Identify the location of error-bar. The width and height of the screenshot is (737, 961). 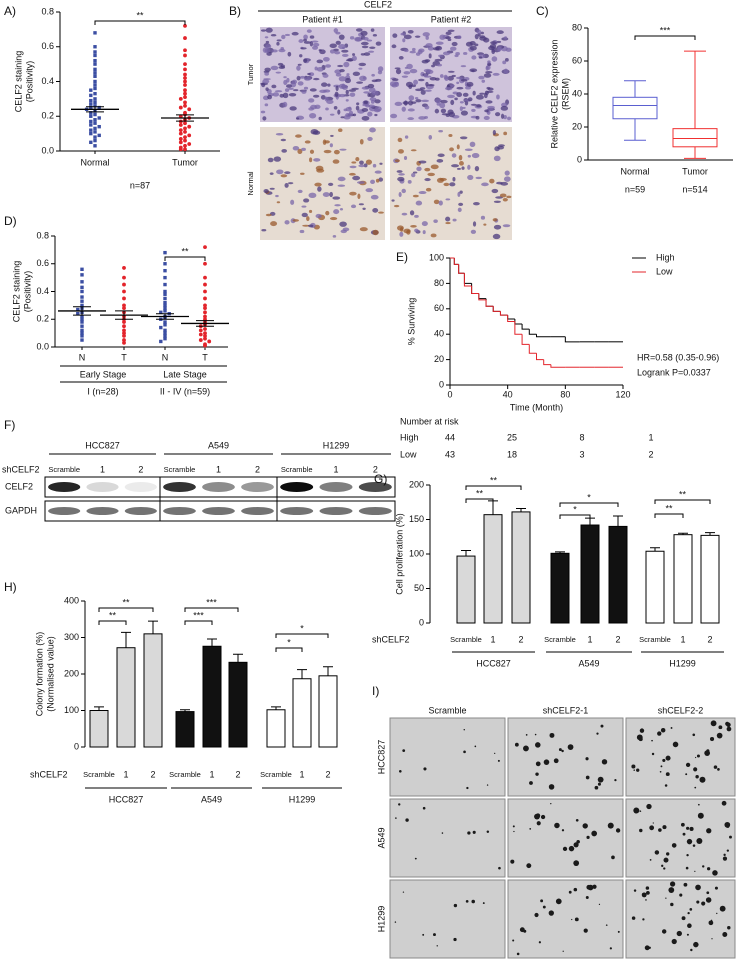
(655, 549).